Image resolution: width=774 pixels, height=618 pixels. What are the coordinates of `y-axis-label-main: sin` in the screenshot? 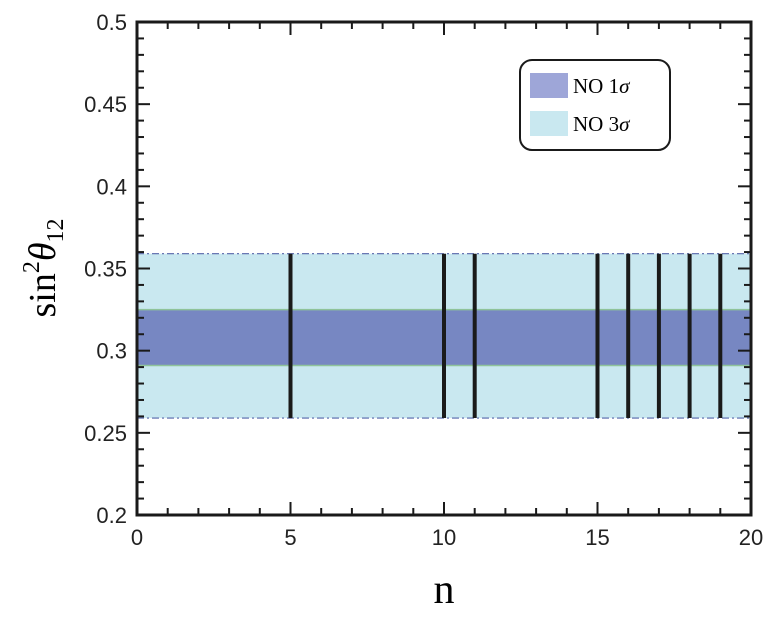 It's located at (43, 295).